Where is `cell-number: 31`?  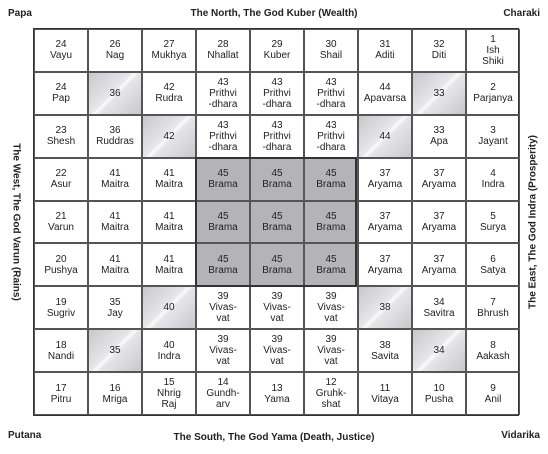
cell-number: 31 is located at coordinates (385, 45).